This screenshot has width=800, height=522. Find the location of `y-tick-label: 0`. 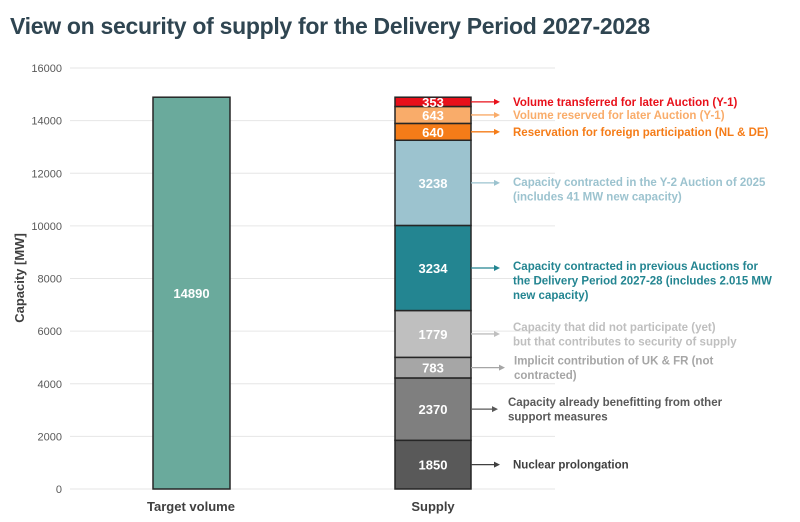

y-tick-label: 0 is located at coordinates (59, 490).